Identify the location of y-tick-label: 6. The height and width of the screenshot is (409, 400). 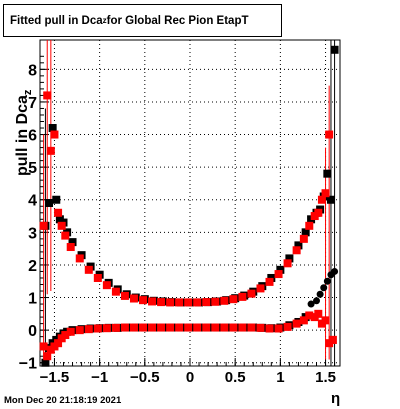
(32, 136).